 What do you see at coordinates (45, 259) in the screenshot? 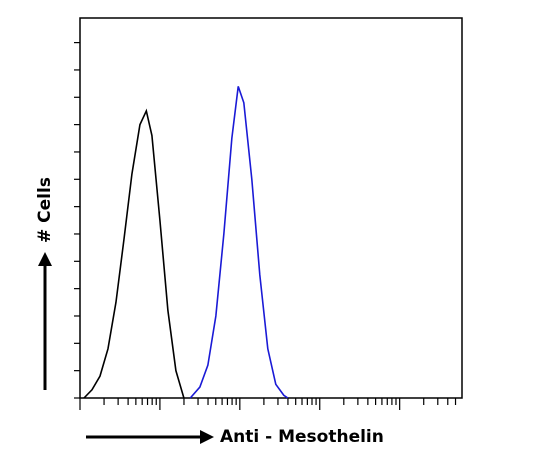
I see `y-arrow-head` at bounding box center [45, 259].